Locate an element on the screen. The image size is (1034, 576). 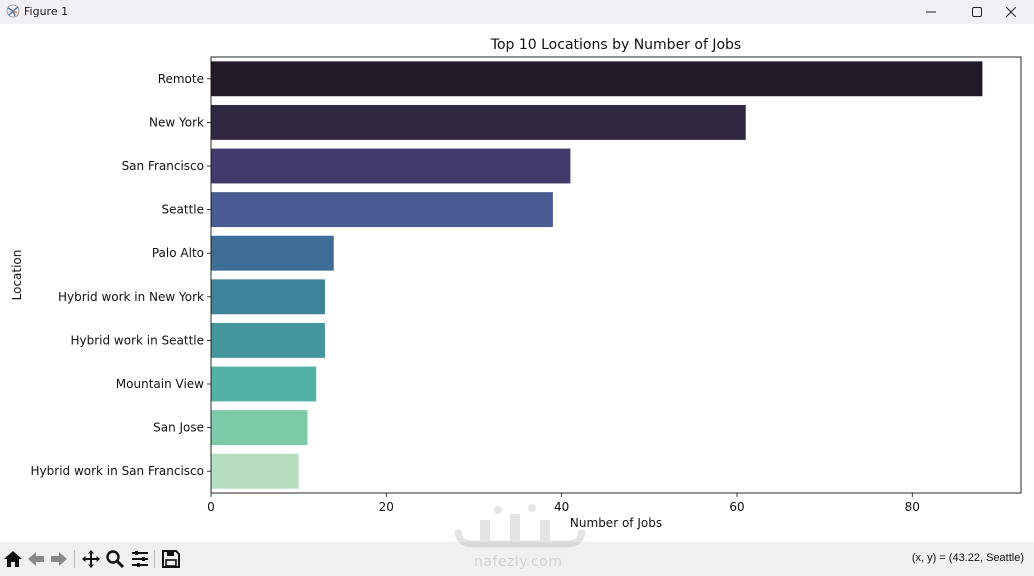
y-axis-label: Location is located at coordinates (17, 275).